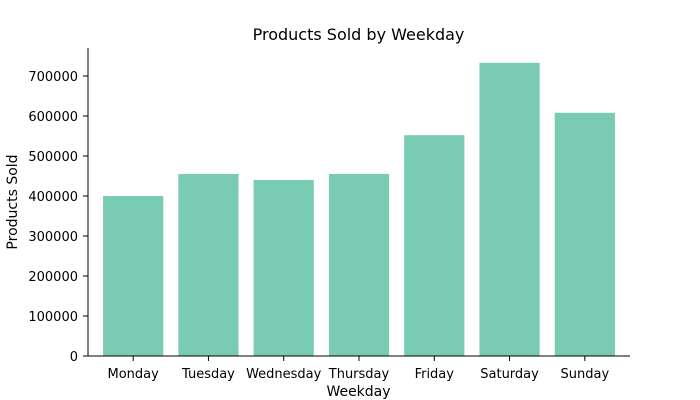 Image resolution: width=700 pixels, height=400 pixels. I want to click on y-tick-label-400000: 400000, so click(53, 197).